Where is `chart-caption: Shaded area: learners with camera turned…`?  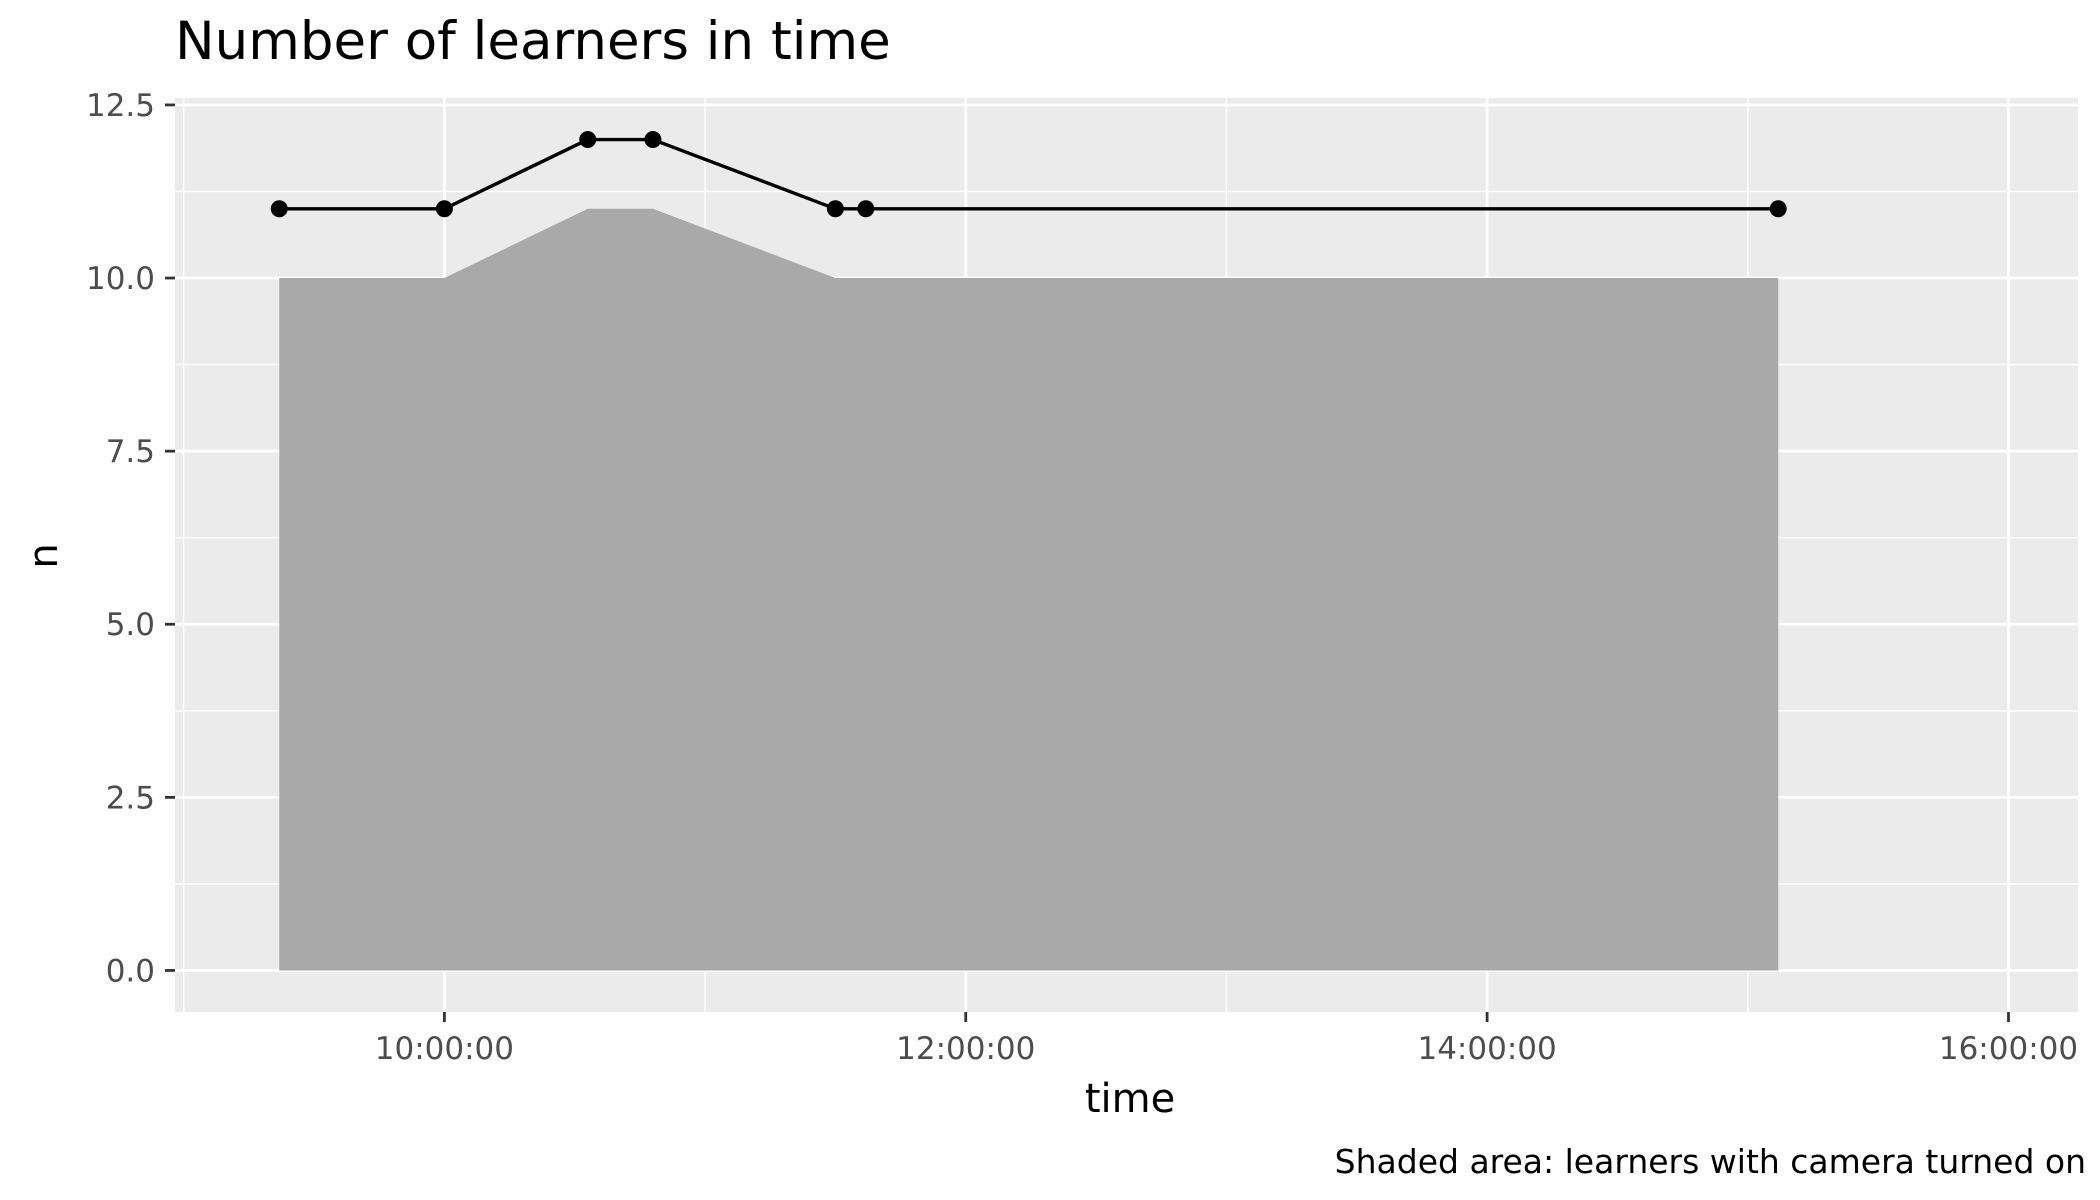 chart-caption: Shaded area: learners with camera turned… is located at coordinates (1710, 1161).